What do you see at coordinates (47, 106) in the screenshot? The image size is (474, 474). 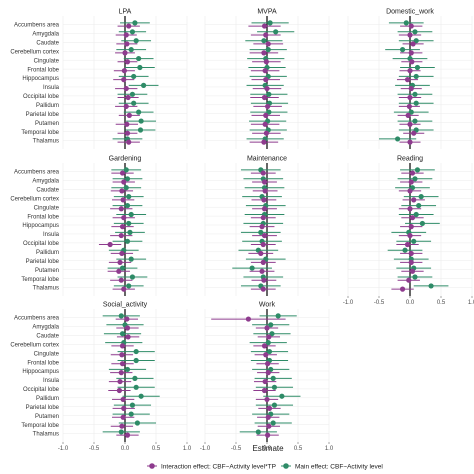 I see `region-label: Pallidum` at bounding box center [47, 106].